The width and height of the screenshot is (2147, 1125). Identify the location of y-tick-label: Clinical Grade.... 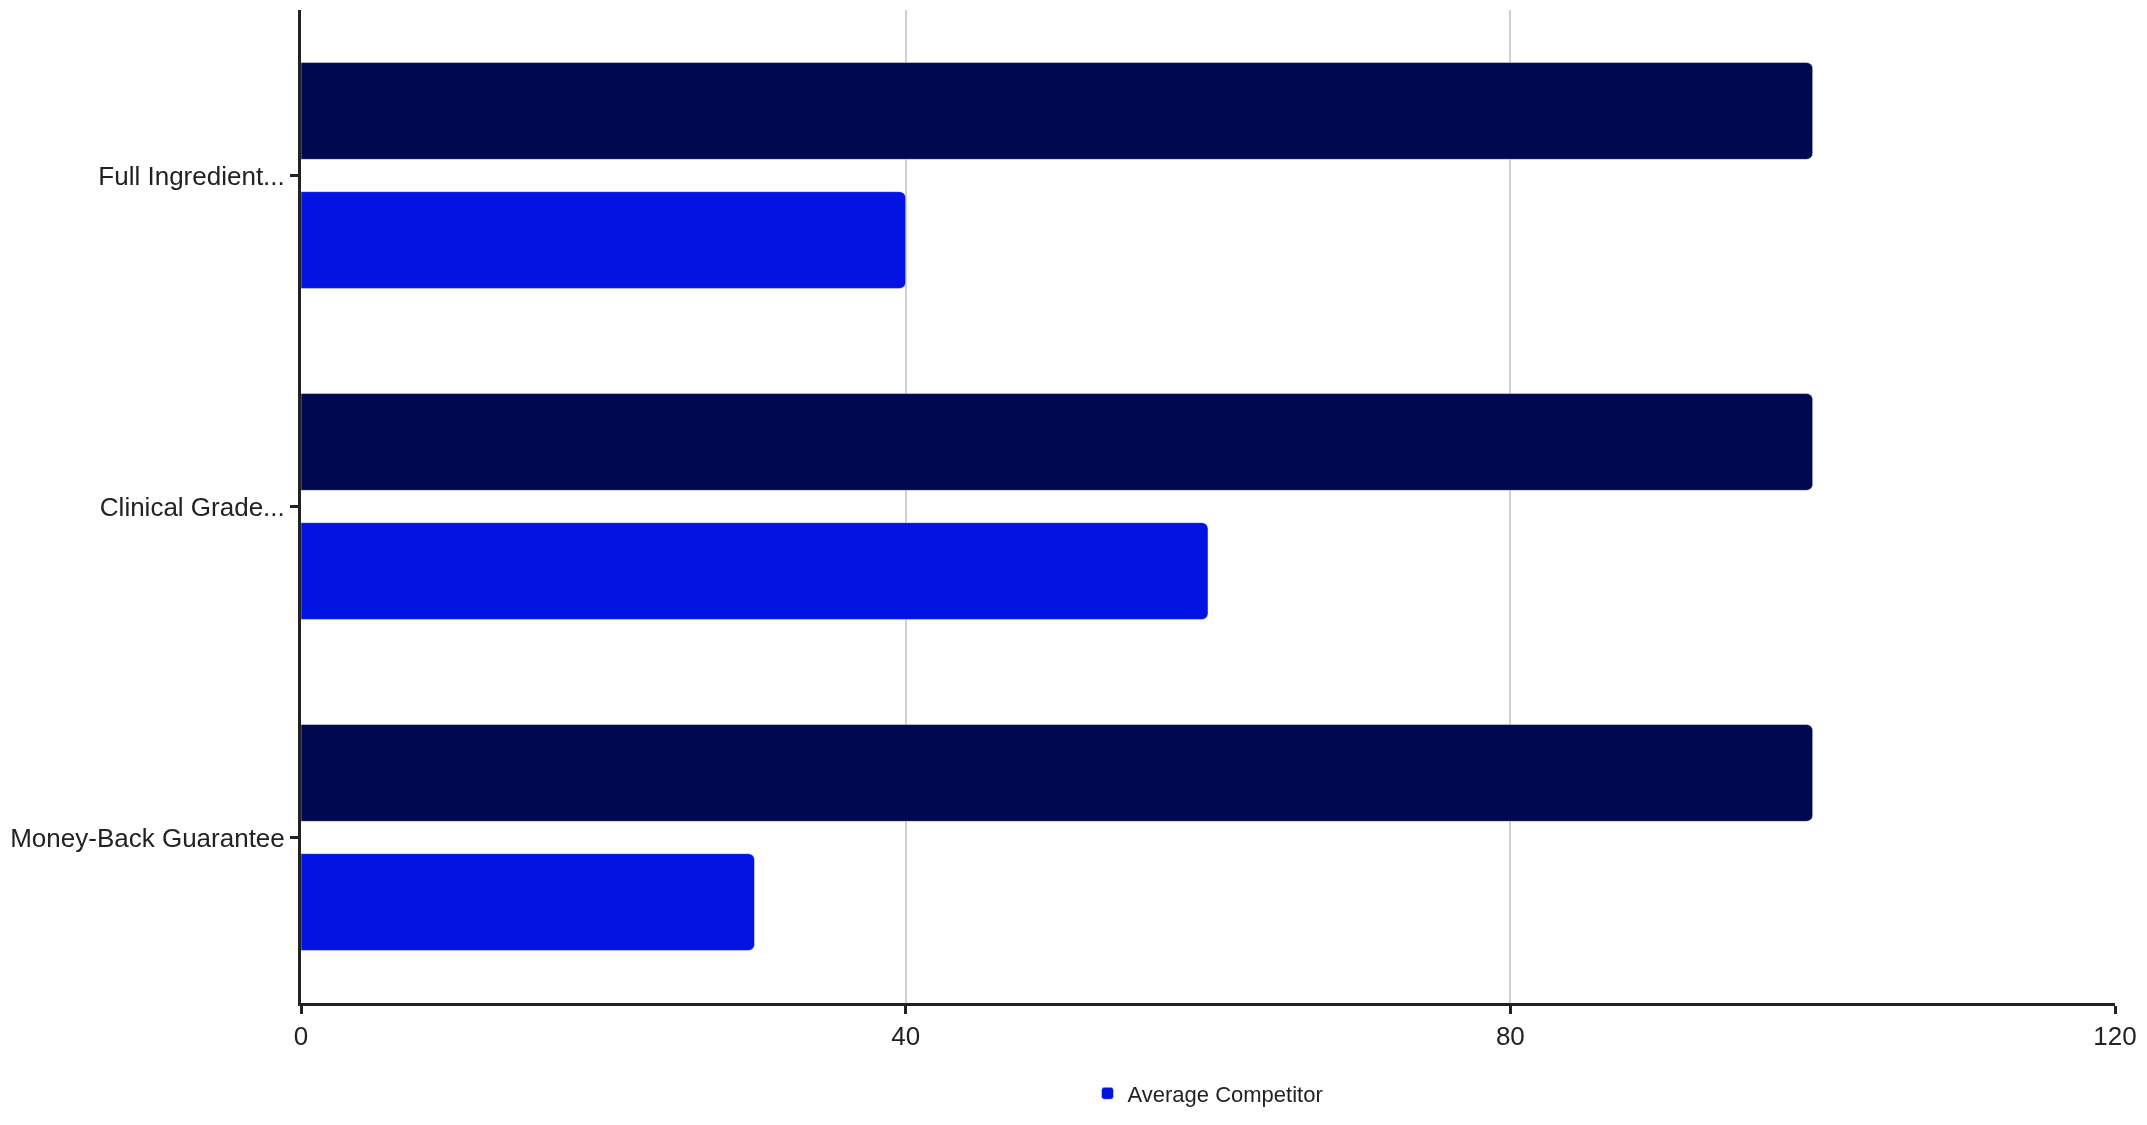
(192, 506).